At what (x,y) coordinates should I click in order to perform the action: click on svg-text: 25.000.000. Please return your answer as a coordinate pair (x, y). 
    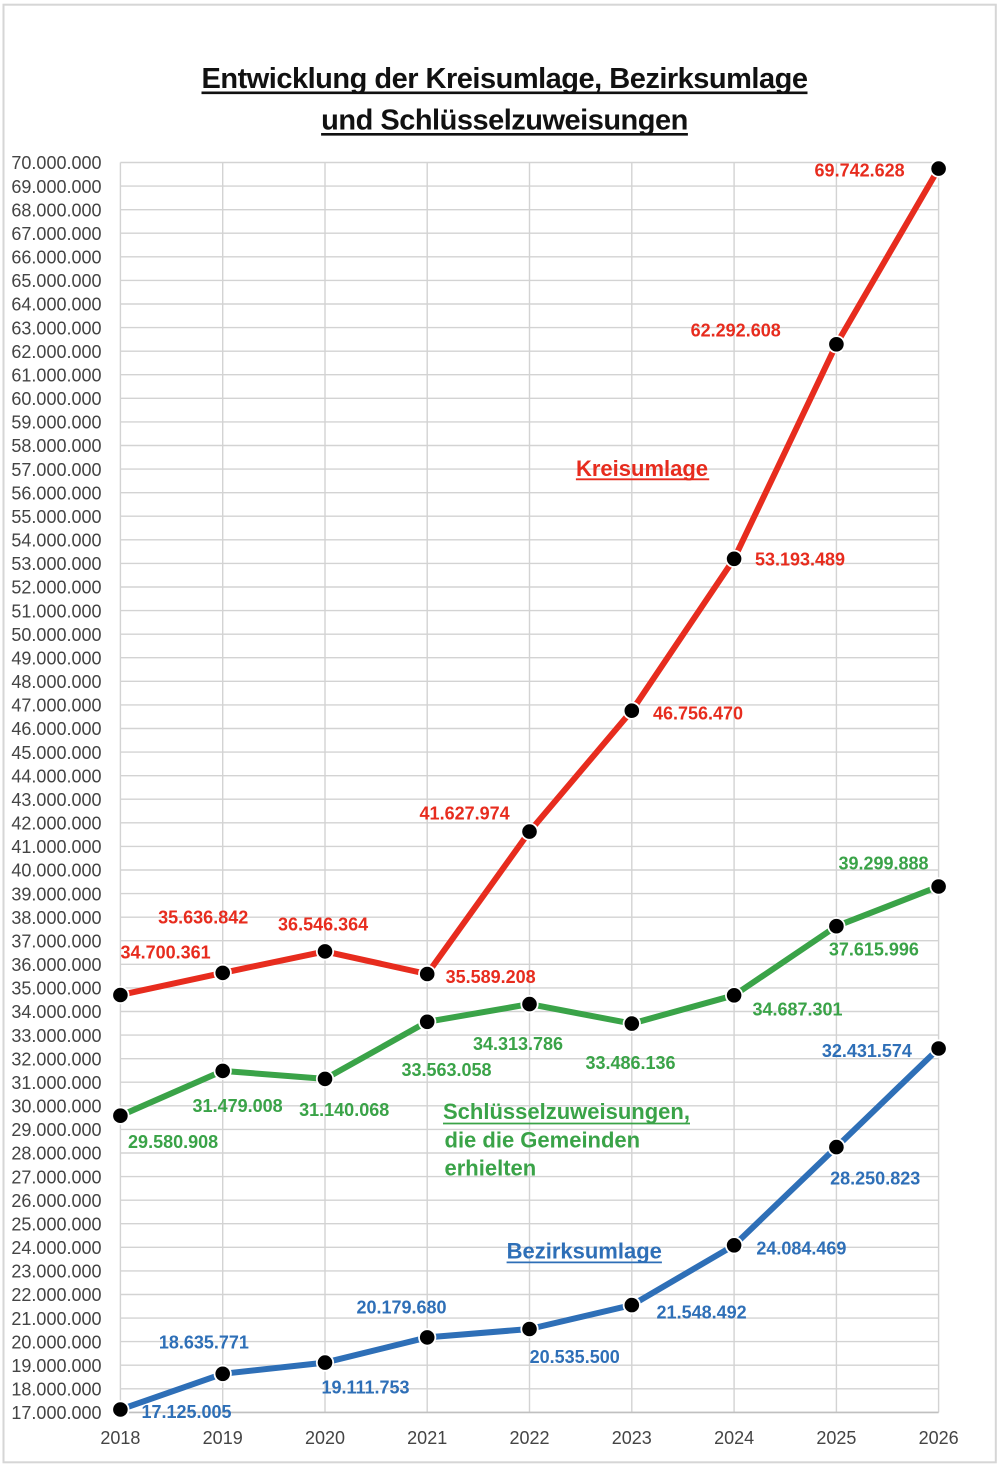
    Looking at the image, I should click on (56, 1224).